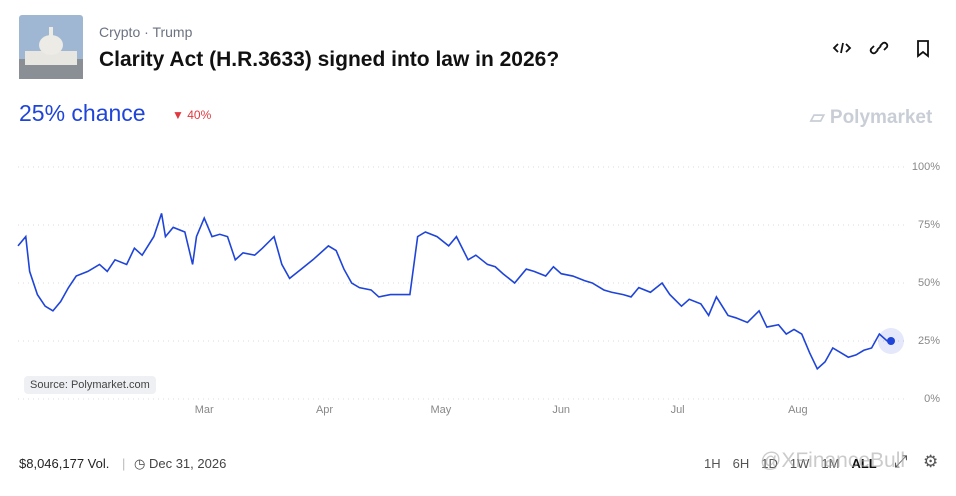 This screenshot has height=496, width=956. I want to click on chance: 25% chance, so click(82, 113).